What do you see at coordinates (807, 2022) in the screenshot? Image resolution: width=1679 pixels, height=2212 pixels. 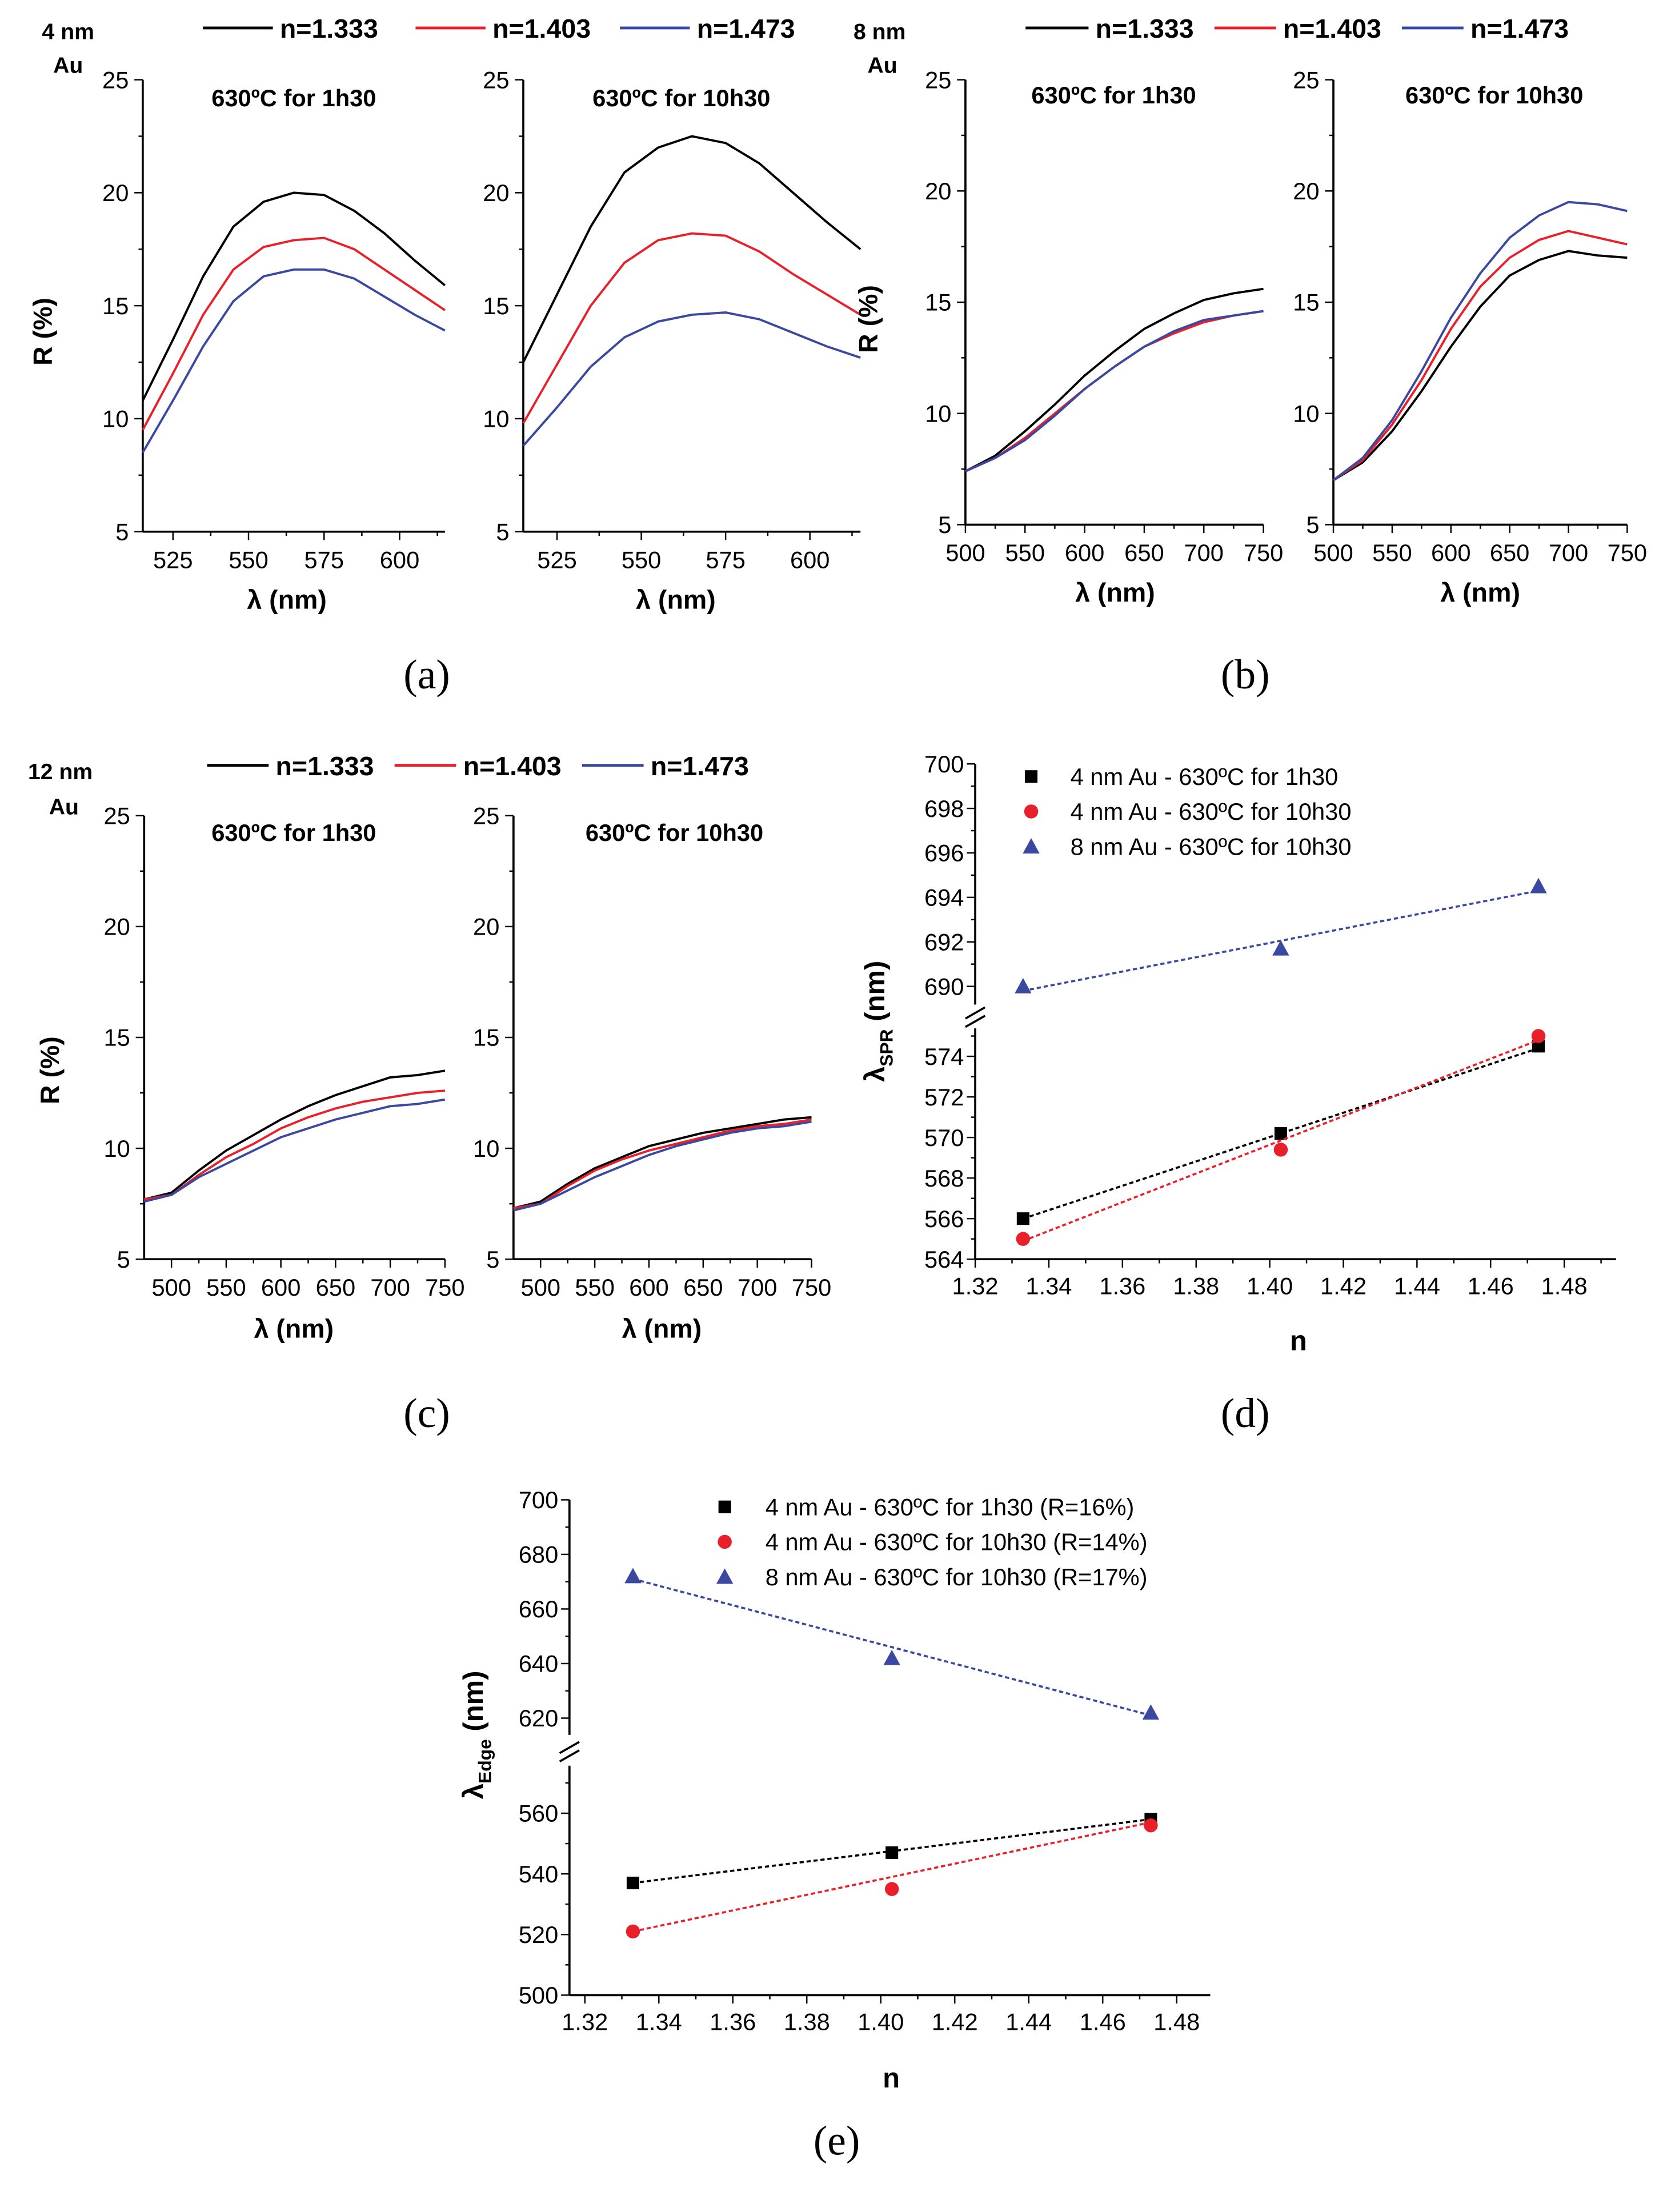 I see `x-tick-label: 1.38` at bounding box center [807, 2022].